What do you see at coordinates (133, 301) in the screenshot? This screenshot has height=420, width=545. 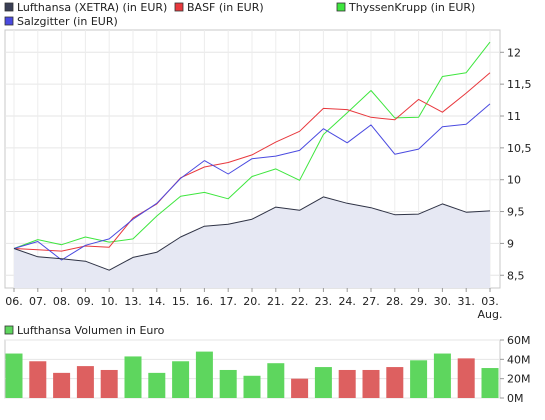 I see `x-tick-label: 13.` at bounding box center [133, 301].